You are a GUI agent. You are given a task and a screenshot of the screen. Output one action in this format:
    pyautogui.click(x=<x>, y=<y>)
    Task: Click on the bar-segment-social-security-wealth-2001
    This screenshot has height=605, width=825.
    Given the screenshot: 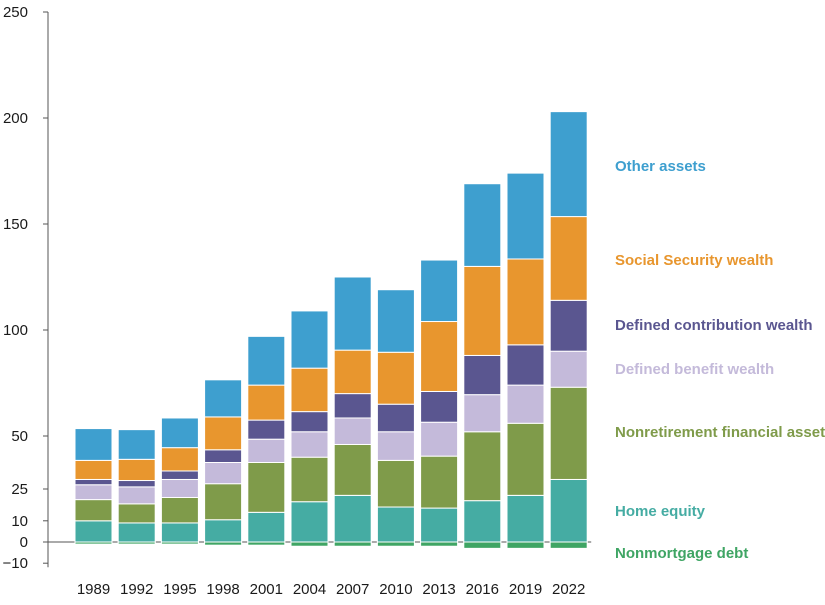 What is the action you would take?
    pyautogui.click(x=266, y=402)
    